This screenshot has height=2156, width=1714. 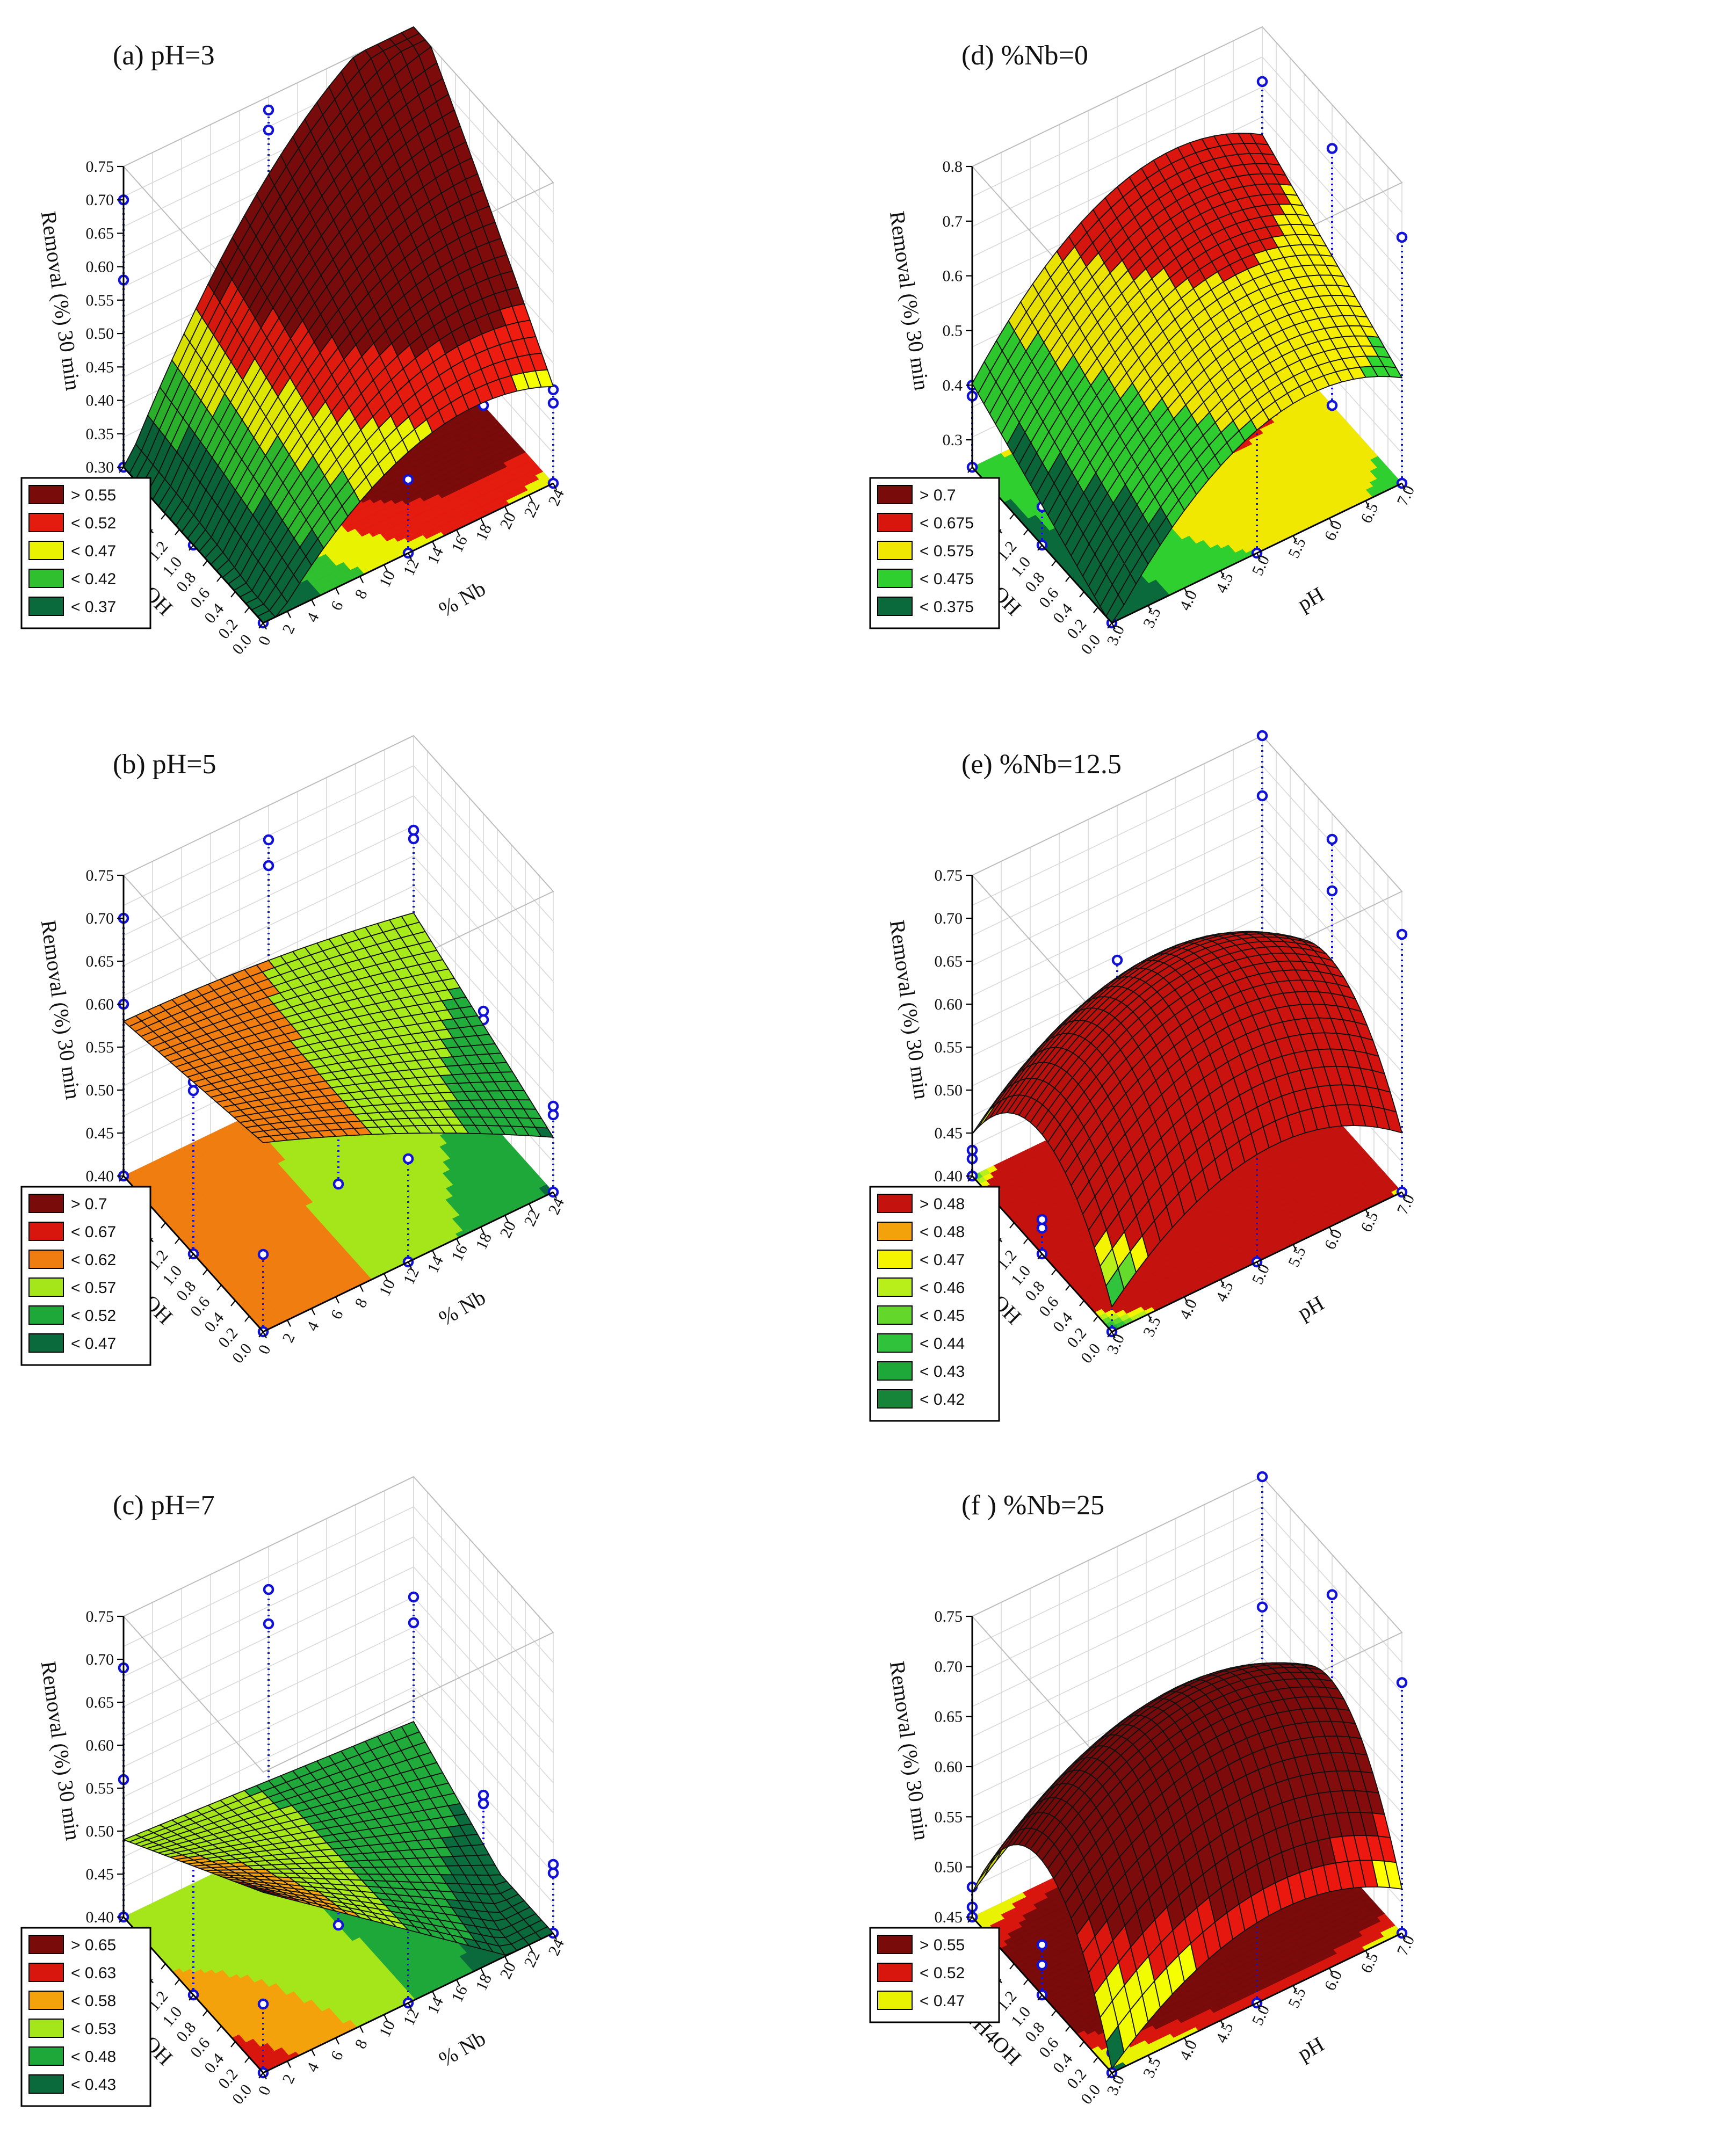 I want to click on y-axis-label: % Nb, so click(x=462, y=1308).